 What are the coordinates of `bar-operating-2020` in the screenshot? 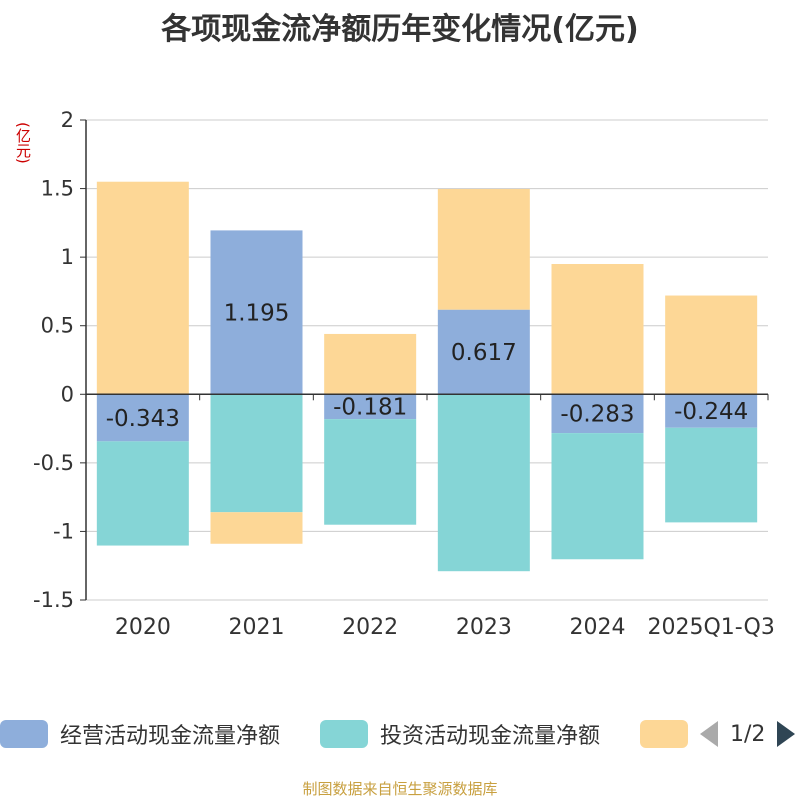 It's located at (142, 418).